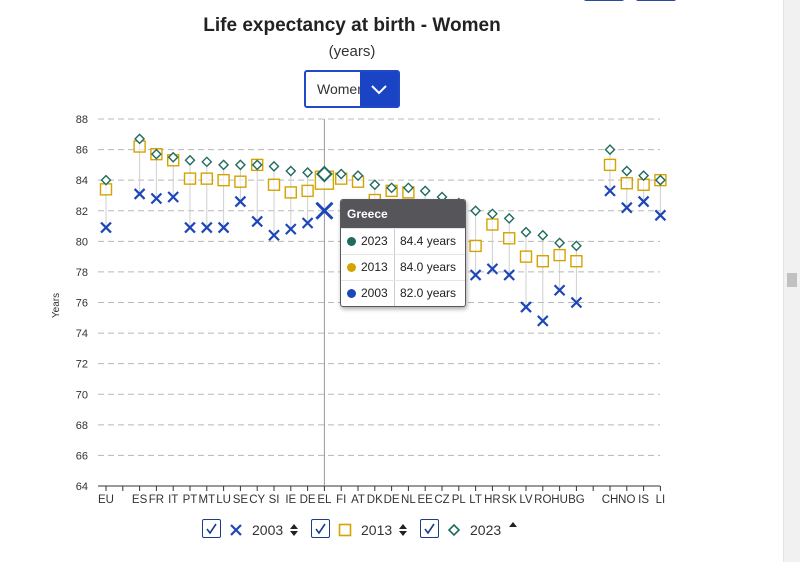 The image size is (800, 562). I want to click on x-tick-label: LT, so click(475, 500).